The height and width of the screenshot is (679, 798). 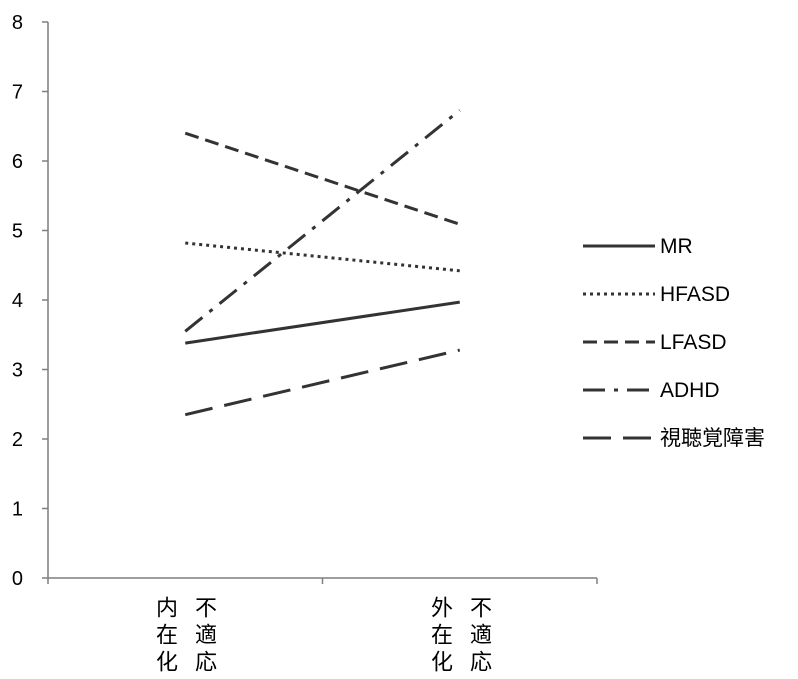 What do you see at coordinates (712, 438) in the screenshot?
I see `legend-label: 視聴覚障害` at bounding box center [712, 438].